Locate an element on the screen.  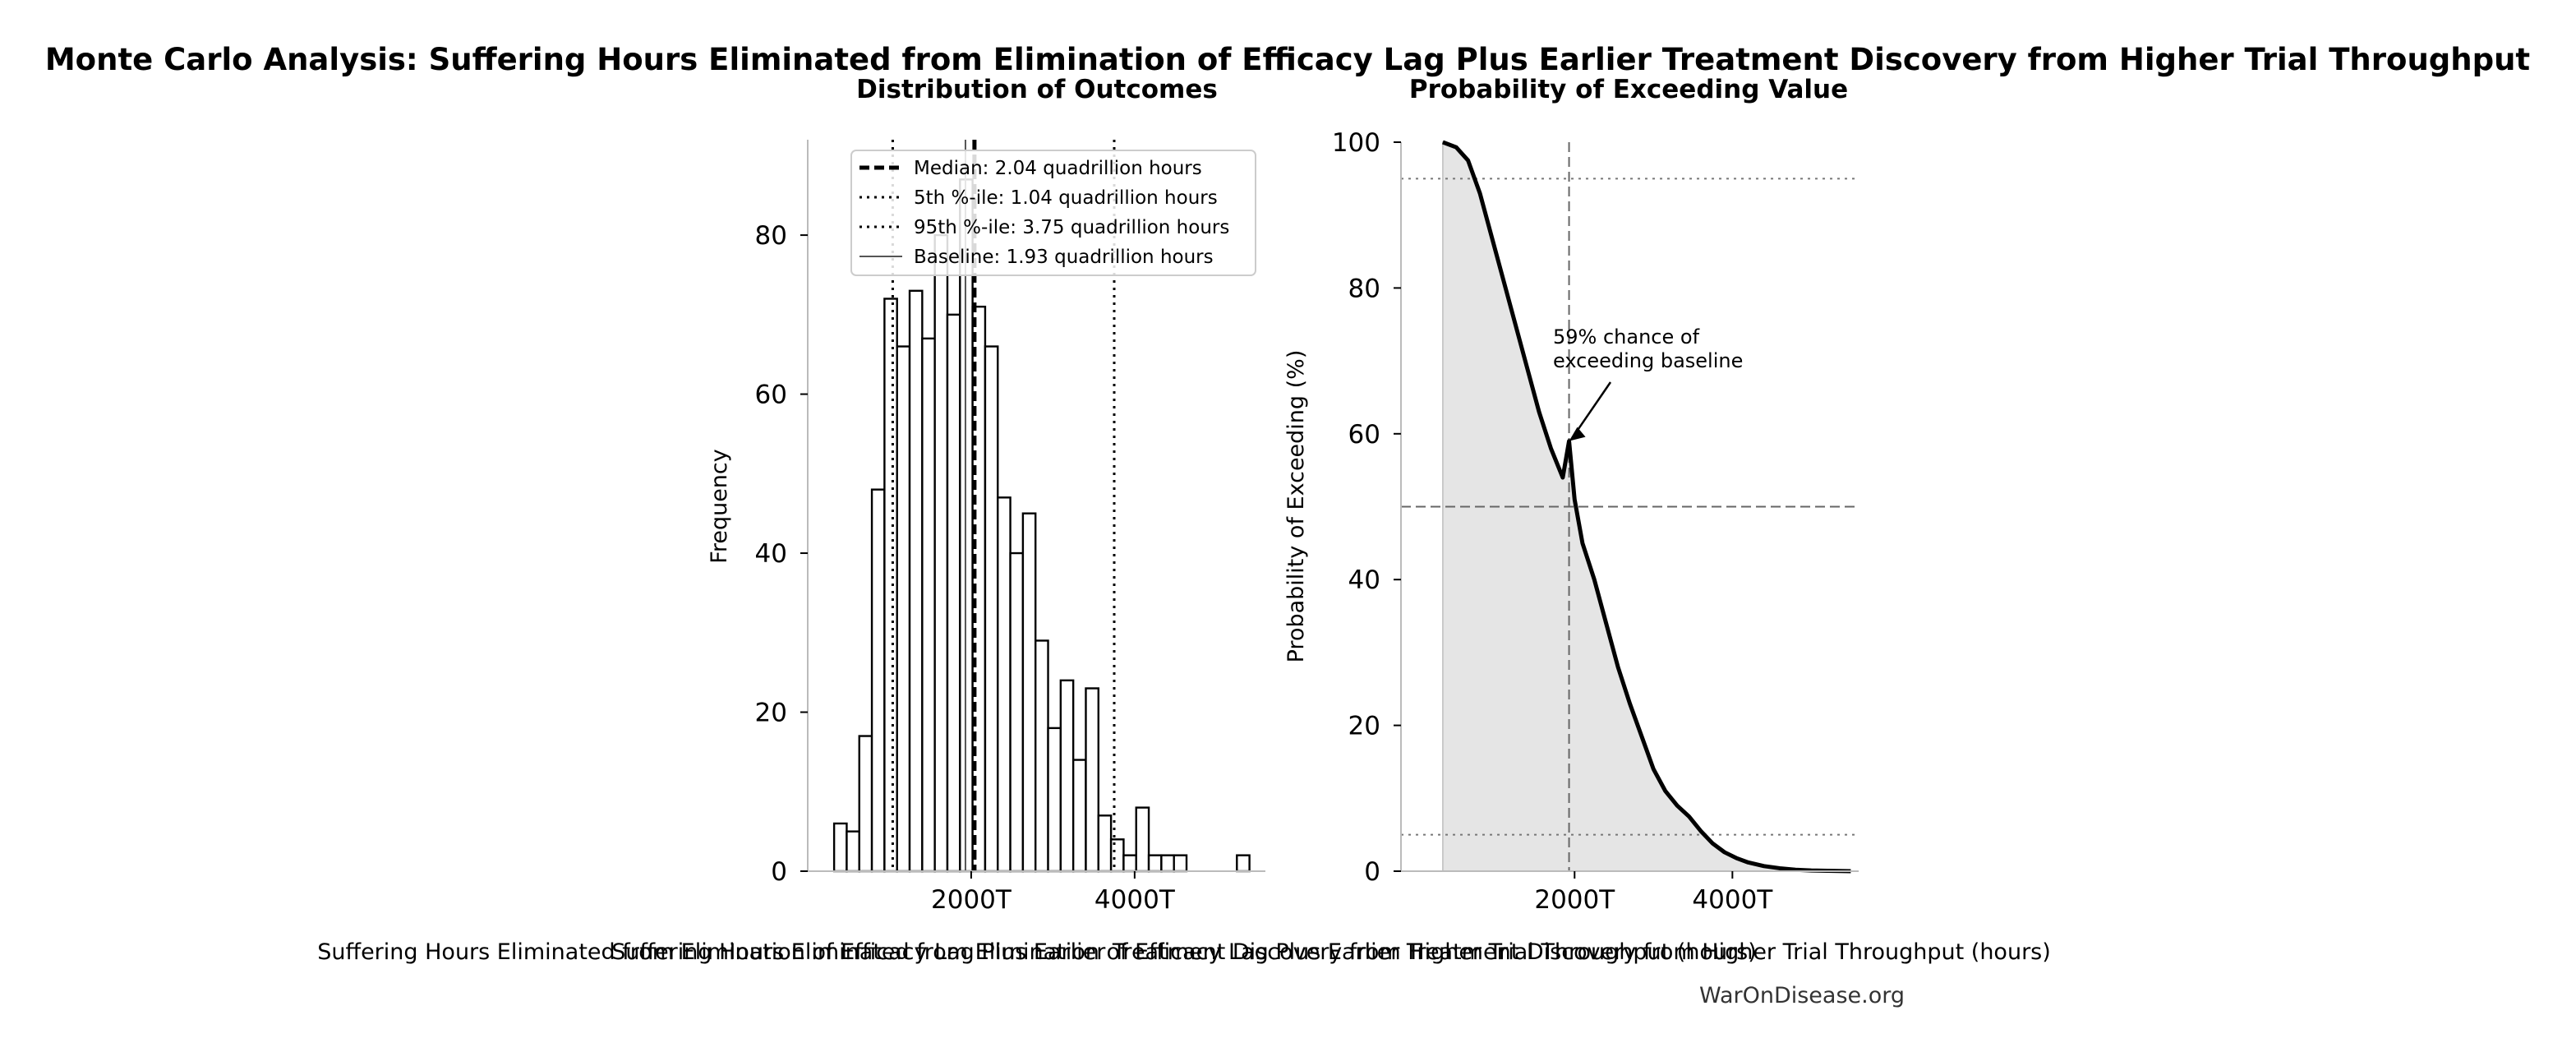
exceedance-x-tick-label: 2000T is located at coordinates (1574, 900).